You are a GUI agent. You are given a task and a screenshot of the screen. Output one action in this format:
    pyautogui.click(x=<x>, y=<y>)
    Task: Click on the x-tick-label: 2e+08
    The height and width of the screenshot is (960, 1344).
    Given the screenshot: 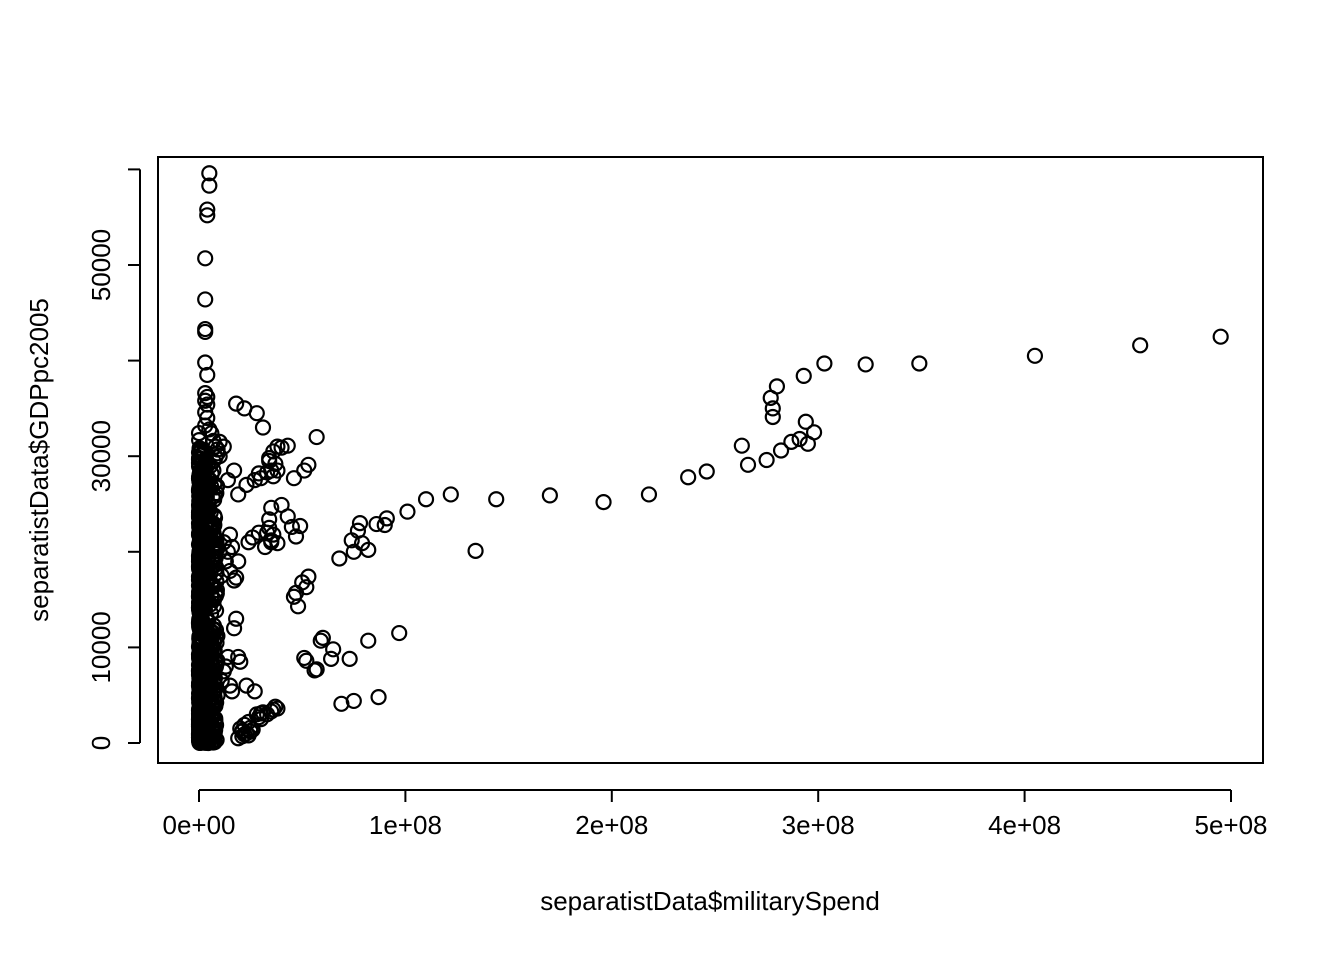 What is the action you would take?
    pyautogui.click(x=611, y=825)
    